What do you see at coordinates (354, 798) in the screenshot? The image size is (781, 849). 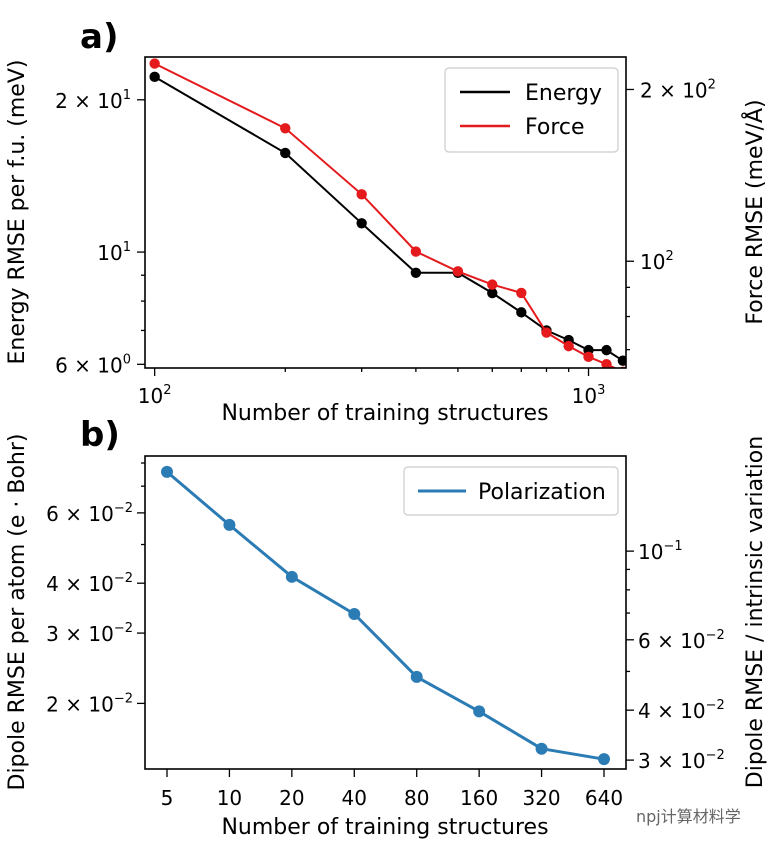 I see `panel-b-xtick-label: 40` at bounding box center [354, 798].